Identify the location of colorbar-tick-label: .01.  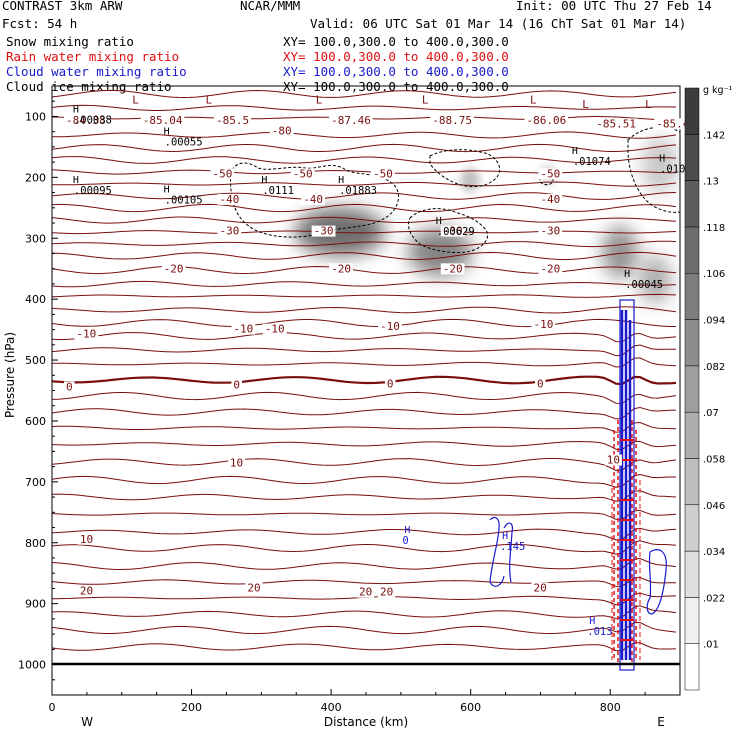
(711, 645).